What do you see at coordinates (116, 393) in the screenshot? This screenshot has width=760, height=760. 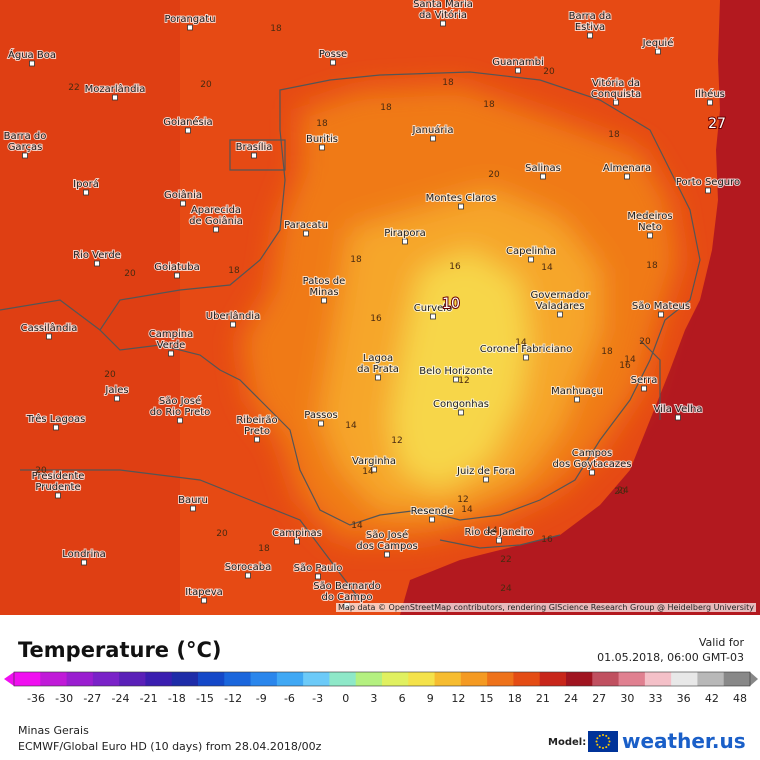 I see `city-marker: Jales` at bounding box center [116, 393].